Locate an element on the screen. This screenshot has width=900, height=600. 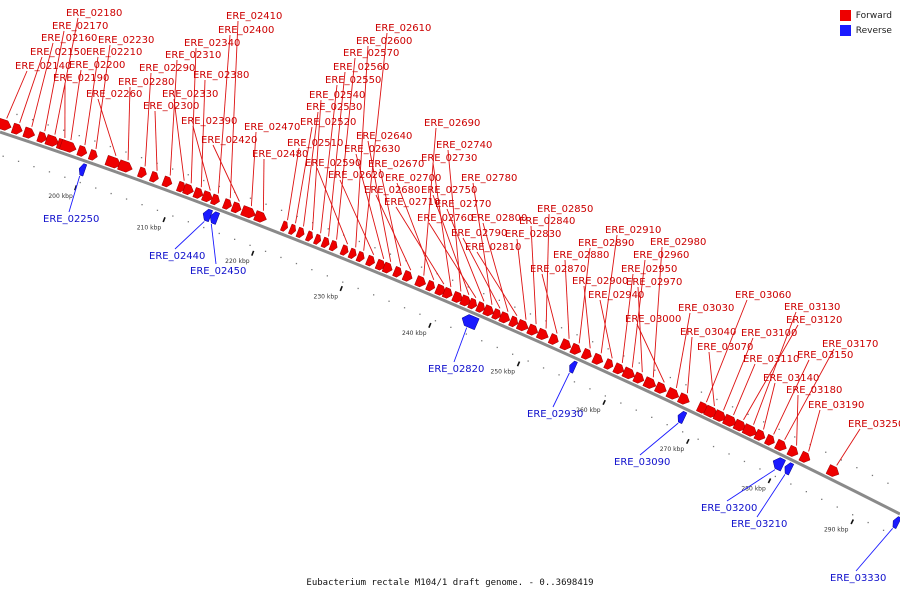
gene-label-forward: ERE_02740 is located at coordinates (464, 145).